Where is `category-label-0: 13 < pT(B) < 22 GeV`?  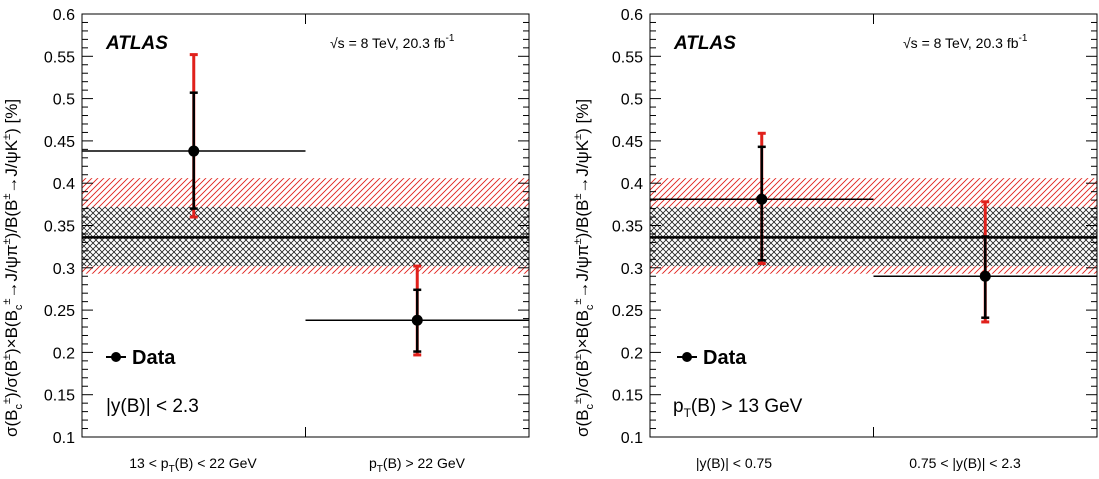
category-label-0: 13 < pT(B) < 22 GeV is located at coordinates (193, 465).